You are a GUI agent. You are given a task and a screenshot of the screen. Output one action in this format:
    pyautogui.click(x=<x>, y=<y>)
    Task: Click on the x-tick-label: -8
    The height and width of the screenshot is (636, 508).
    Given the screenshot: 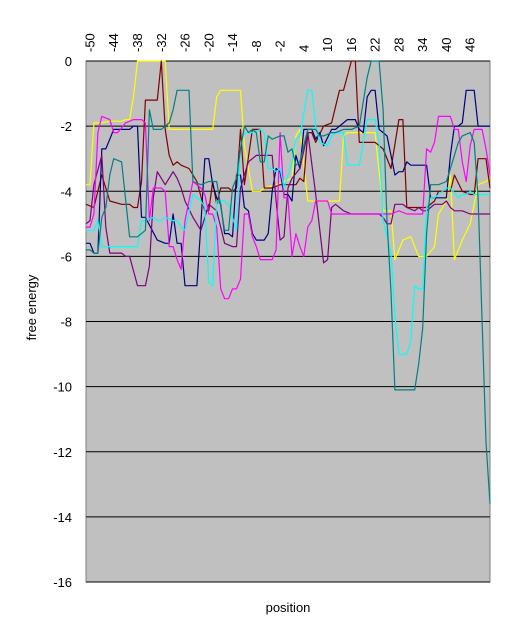 What is the action you would take?
    pyautogui.click(x=256, y=46)
    